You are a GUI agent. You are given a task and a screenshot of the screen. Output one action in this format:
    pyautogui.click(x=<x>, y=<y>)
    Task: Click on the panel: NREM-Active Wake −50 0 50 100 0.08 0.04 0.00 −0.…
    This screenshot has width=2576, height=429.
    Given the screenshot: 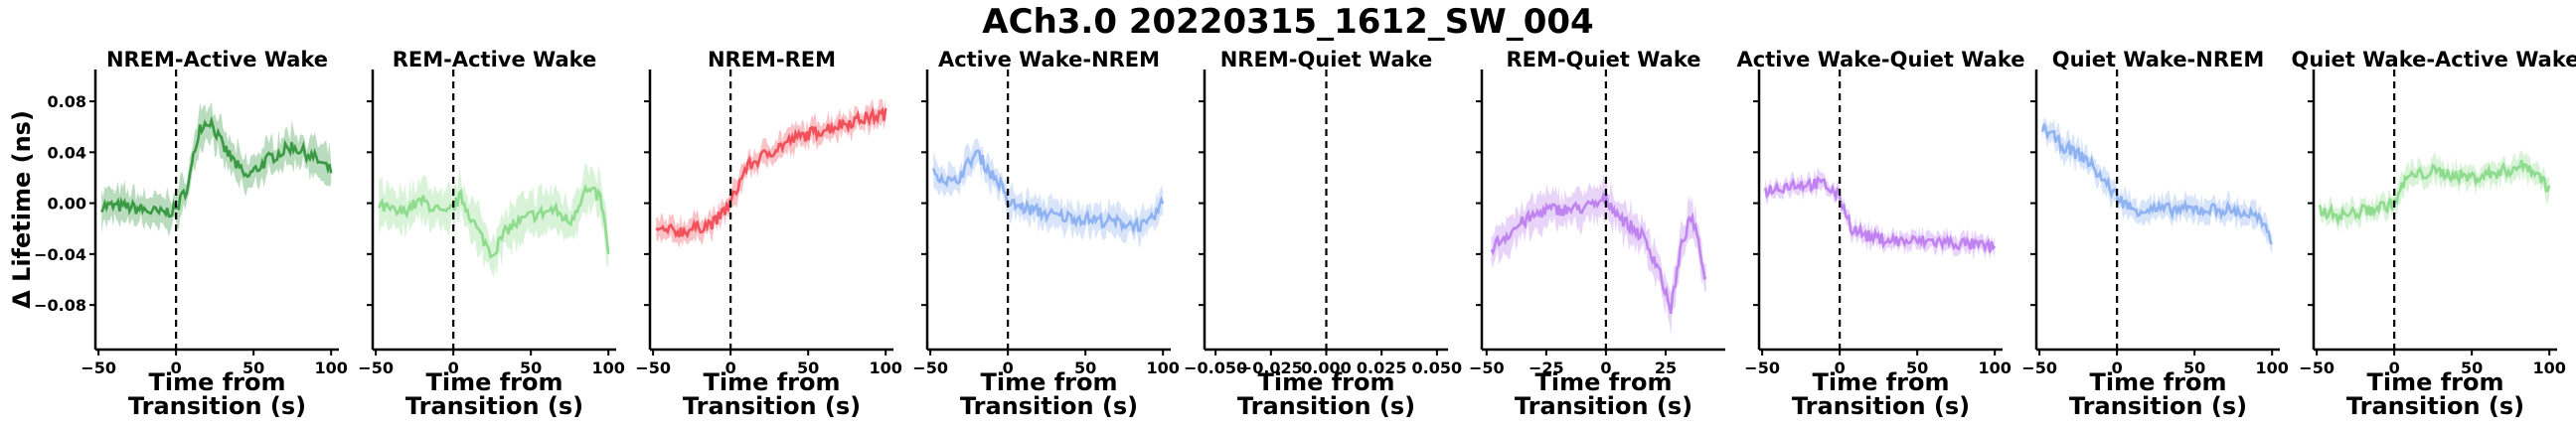 What is the action you would take?
    pyautogui.click(x=178, y=234)
    